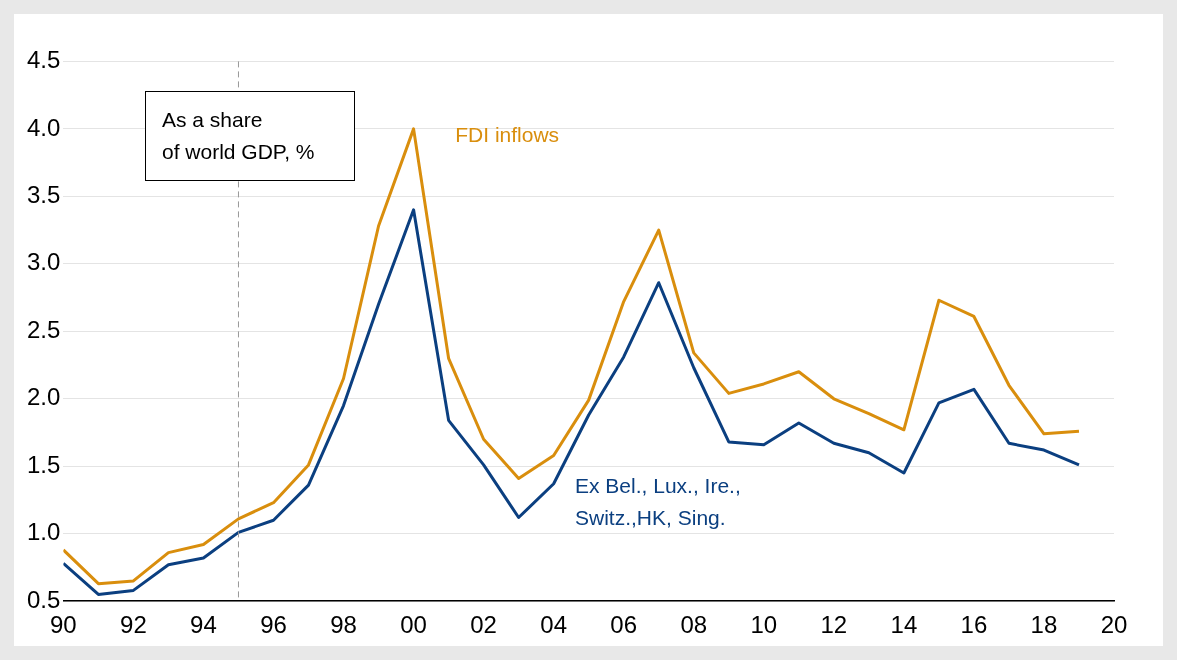 This screenshot has height=660, width=1177. What do you see at coordinates (43, 532) in the screenshot?
I see `y-tick-label: 1.0` at bounding box center [43, 532].